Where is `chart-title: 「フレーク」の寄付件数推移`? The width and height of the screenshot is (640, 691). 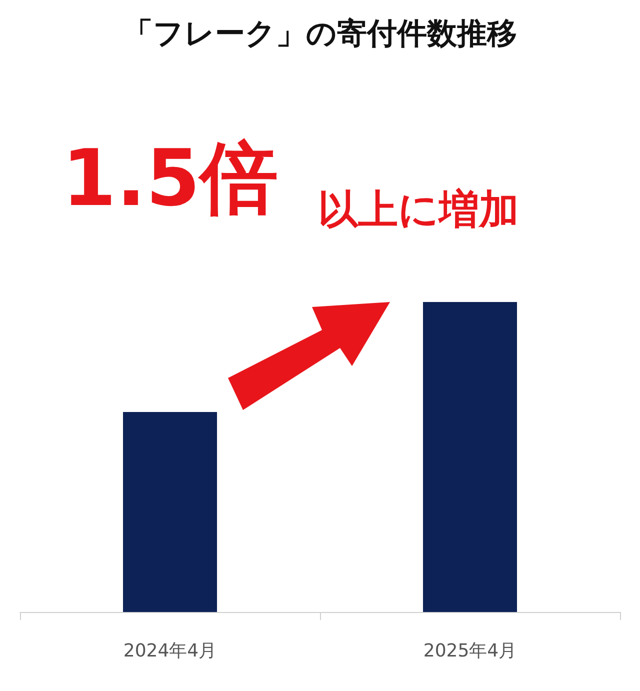
chart-title: 「フレーク」の寄付件数推移 is located at coordinates (320, 34).